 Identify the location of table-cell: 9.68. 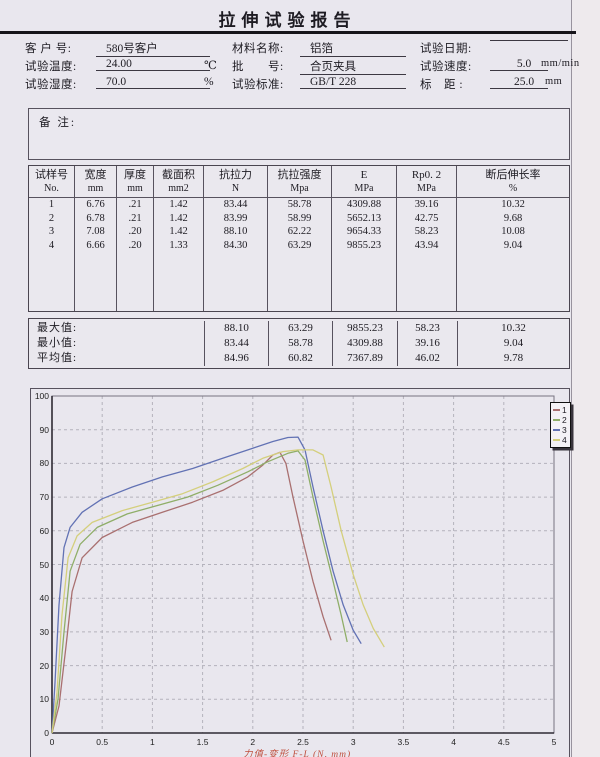
(513, 218).